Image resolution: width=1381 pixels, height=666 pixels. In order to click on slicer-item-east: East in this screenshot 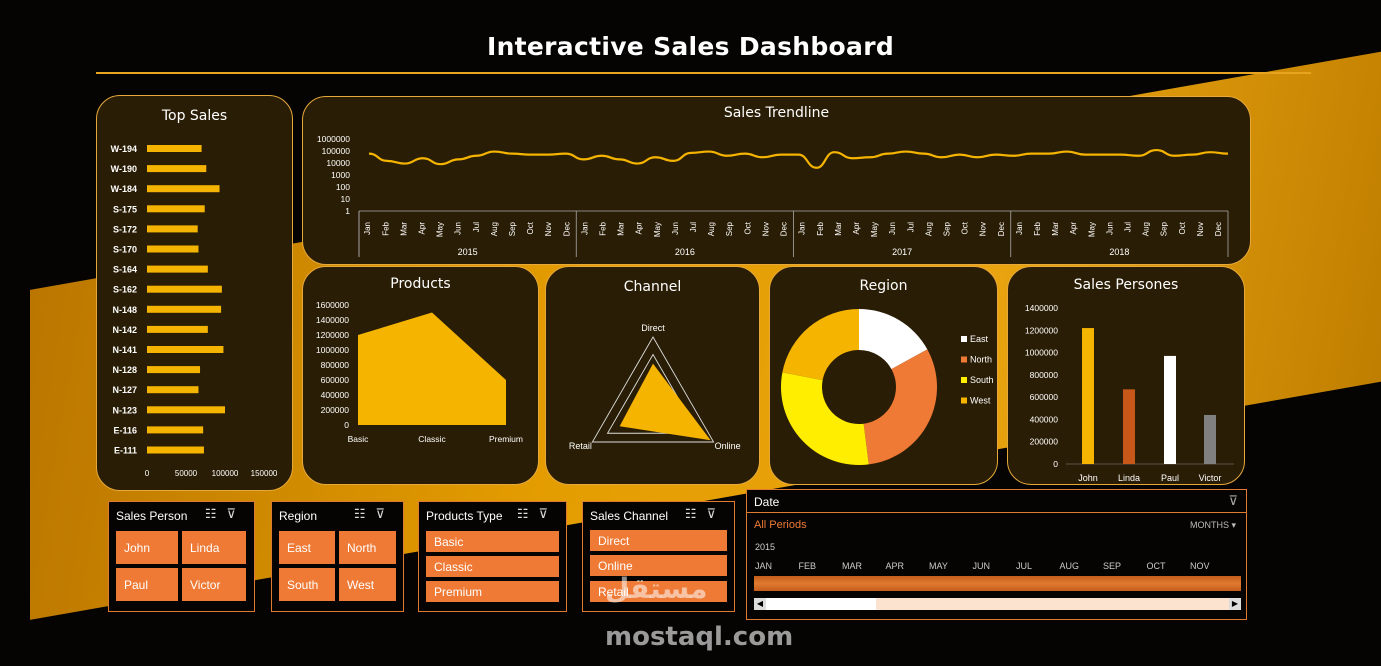, I will do `click(307, 547)`.